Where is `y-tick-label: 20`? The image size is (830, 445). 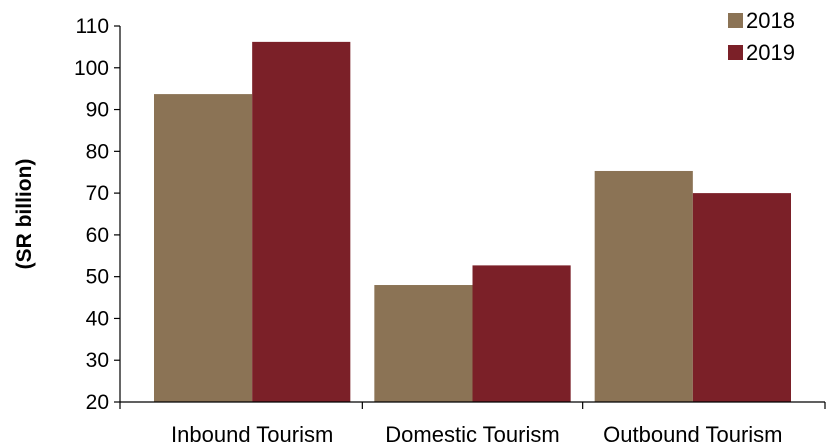
y-tick-label: 20 is located at coordinates (97, 402).